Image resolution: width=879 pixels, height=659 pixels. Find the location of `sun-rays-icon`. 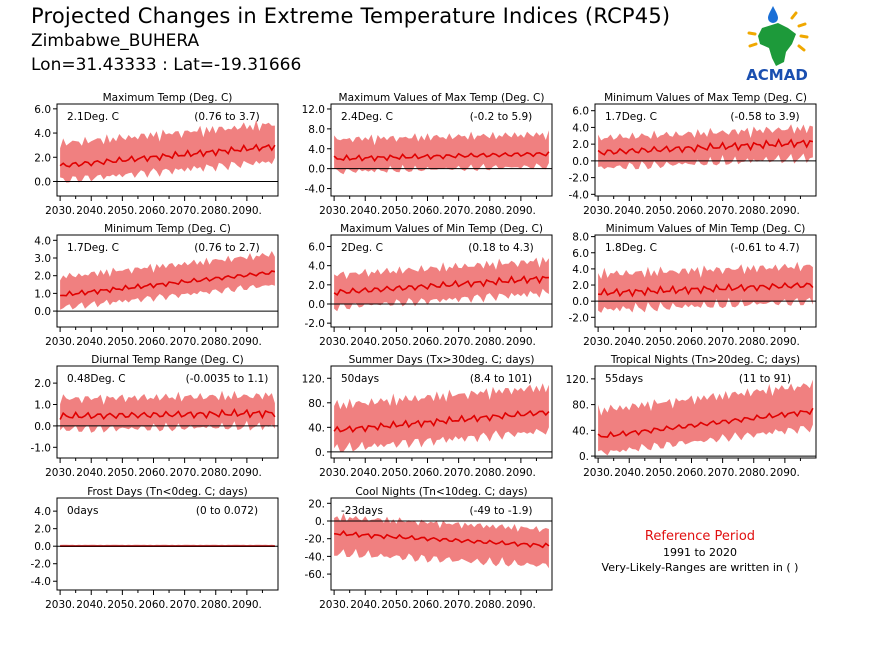

sun-rays-icon is located at coordinates (778, 31).